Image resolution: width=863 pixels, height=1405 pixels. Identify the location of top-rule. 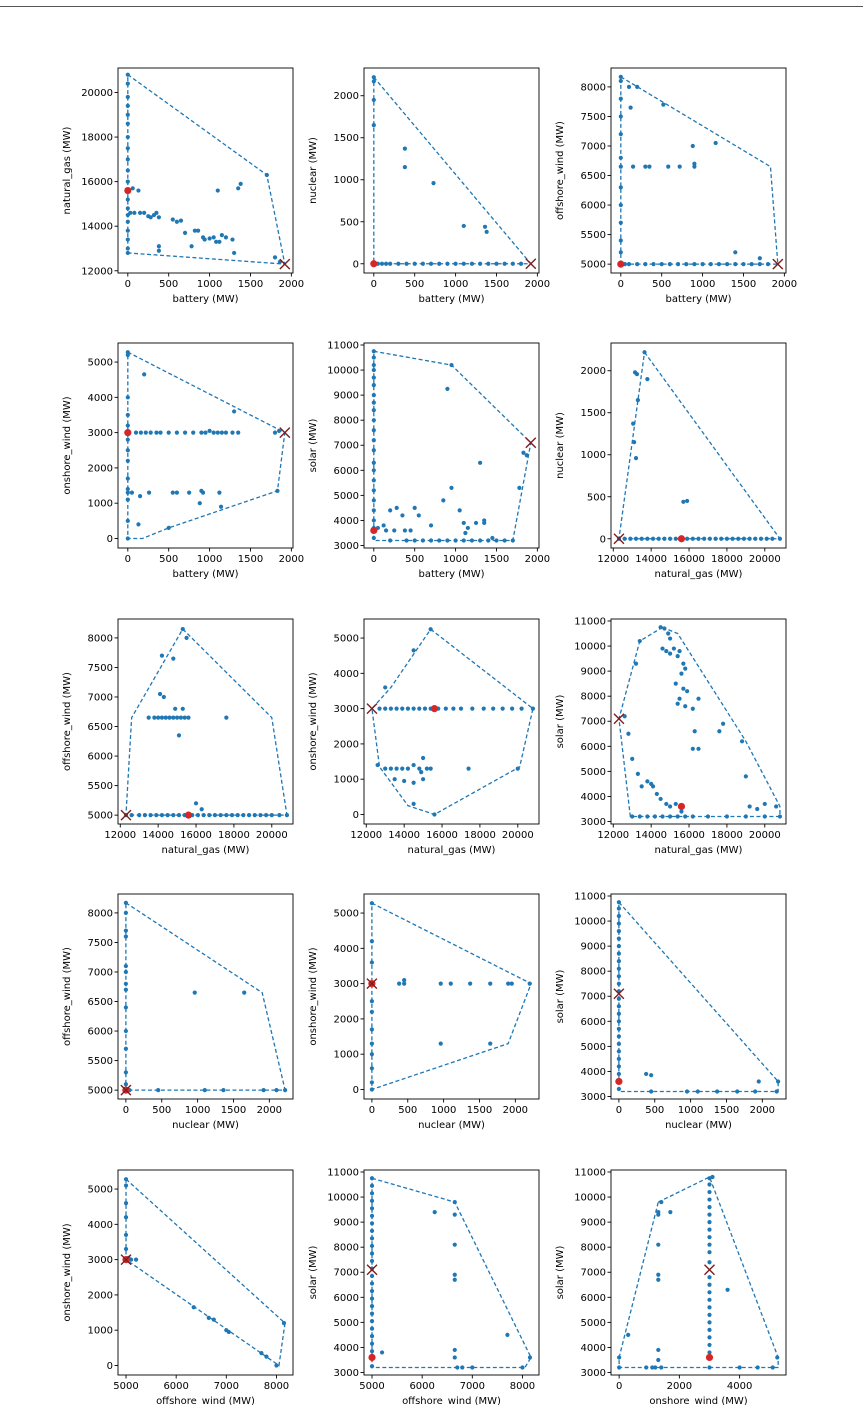
(431, 6).